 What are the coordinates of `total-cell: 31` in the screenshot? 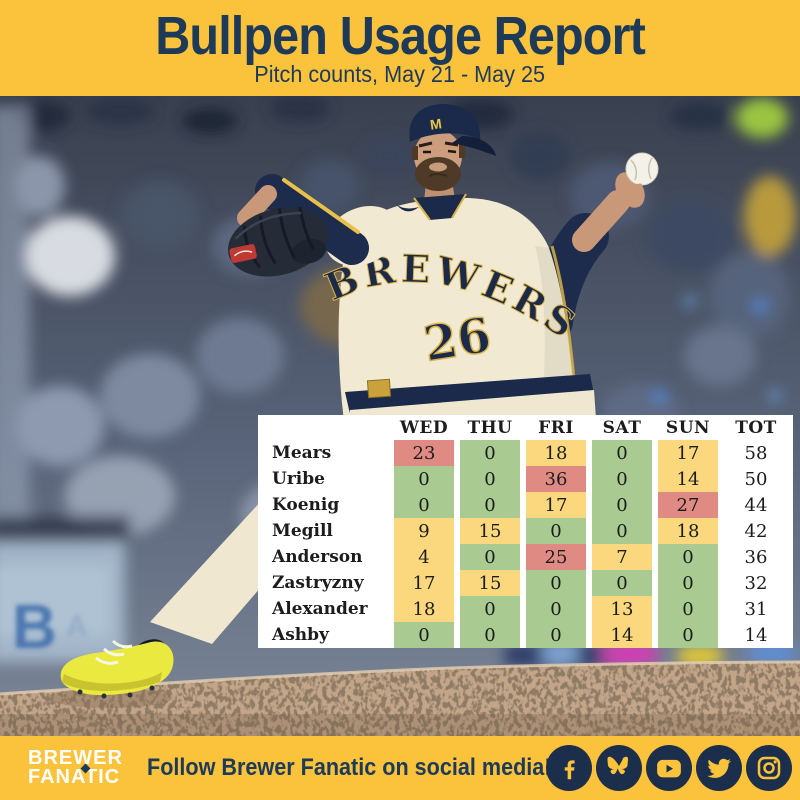 It's located at (756, 609).